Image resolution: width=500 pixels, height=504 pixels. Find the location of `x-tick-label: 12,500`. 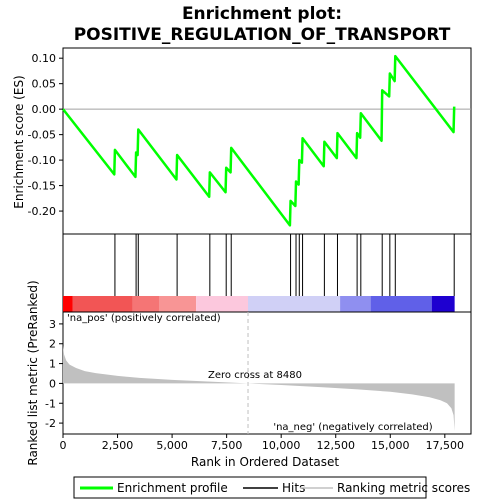

x-tick-label: 12,500 is located at coordinates (335, 445).